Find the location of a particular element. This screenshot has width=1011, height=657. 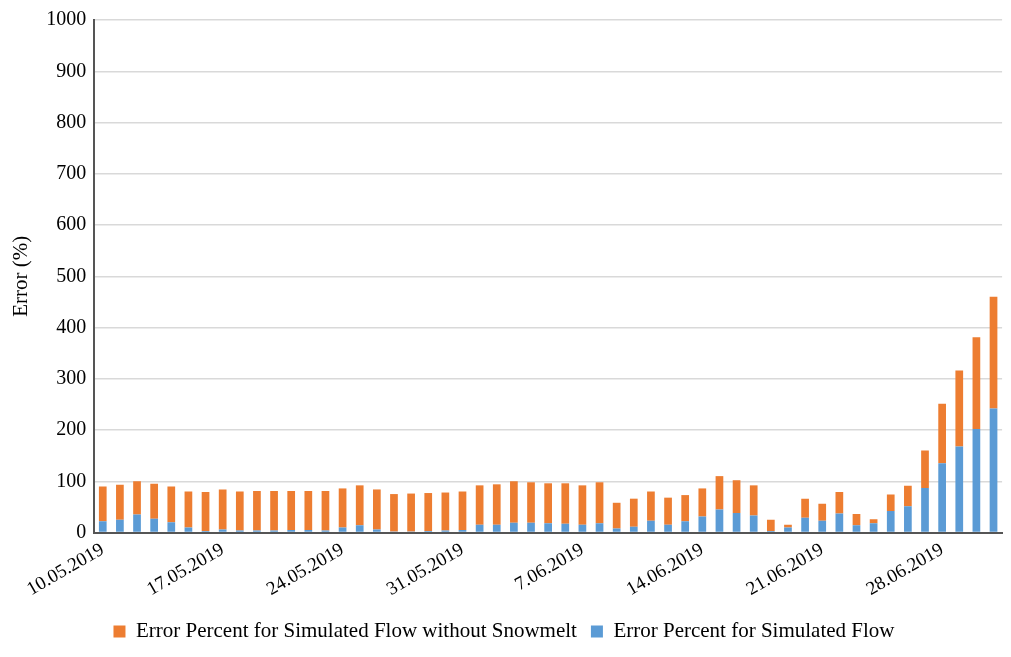

y-tick-label: 300 is located at coordinates (71, 377).